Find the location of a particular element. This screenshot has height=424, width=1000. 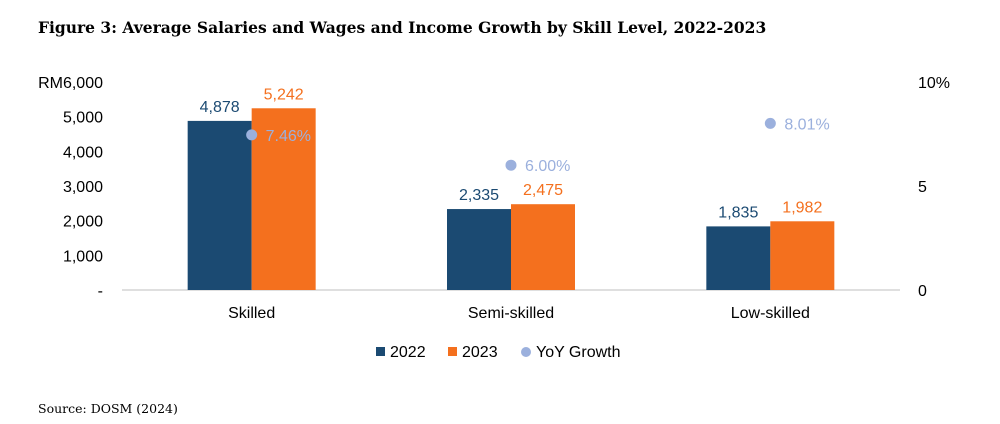

data-label-2022: 1,835 is located at coordinates (738, 212).